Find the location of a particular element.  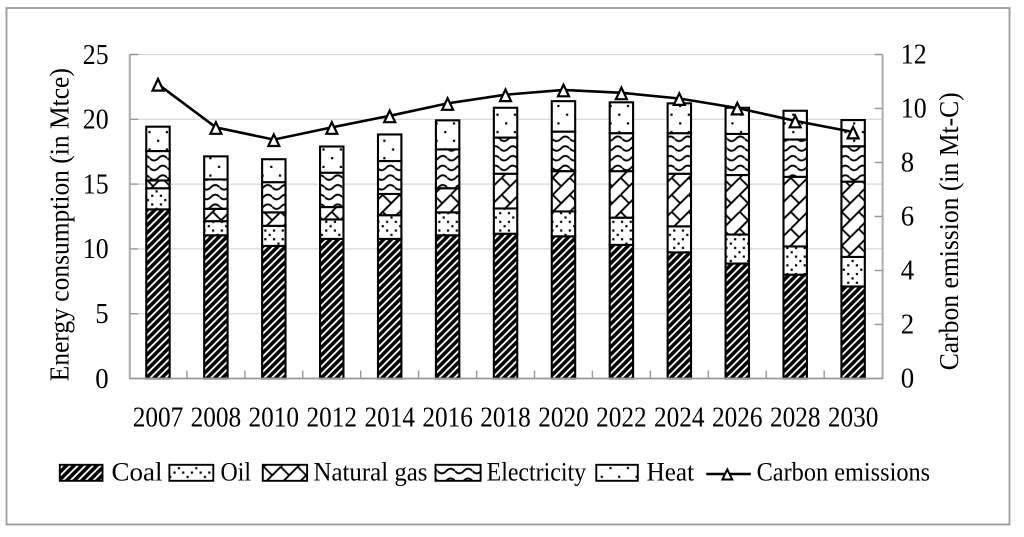

svg-text: 15 is located at coordinates (96, 184).